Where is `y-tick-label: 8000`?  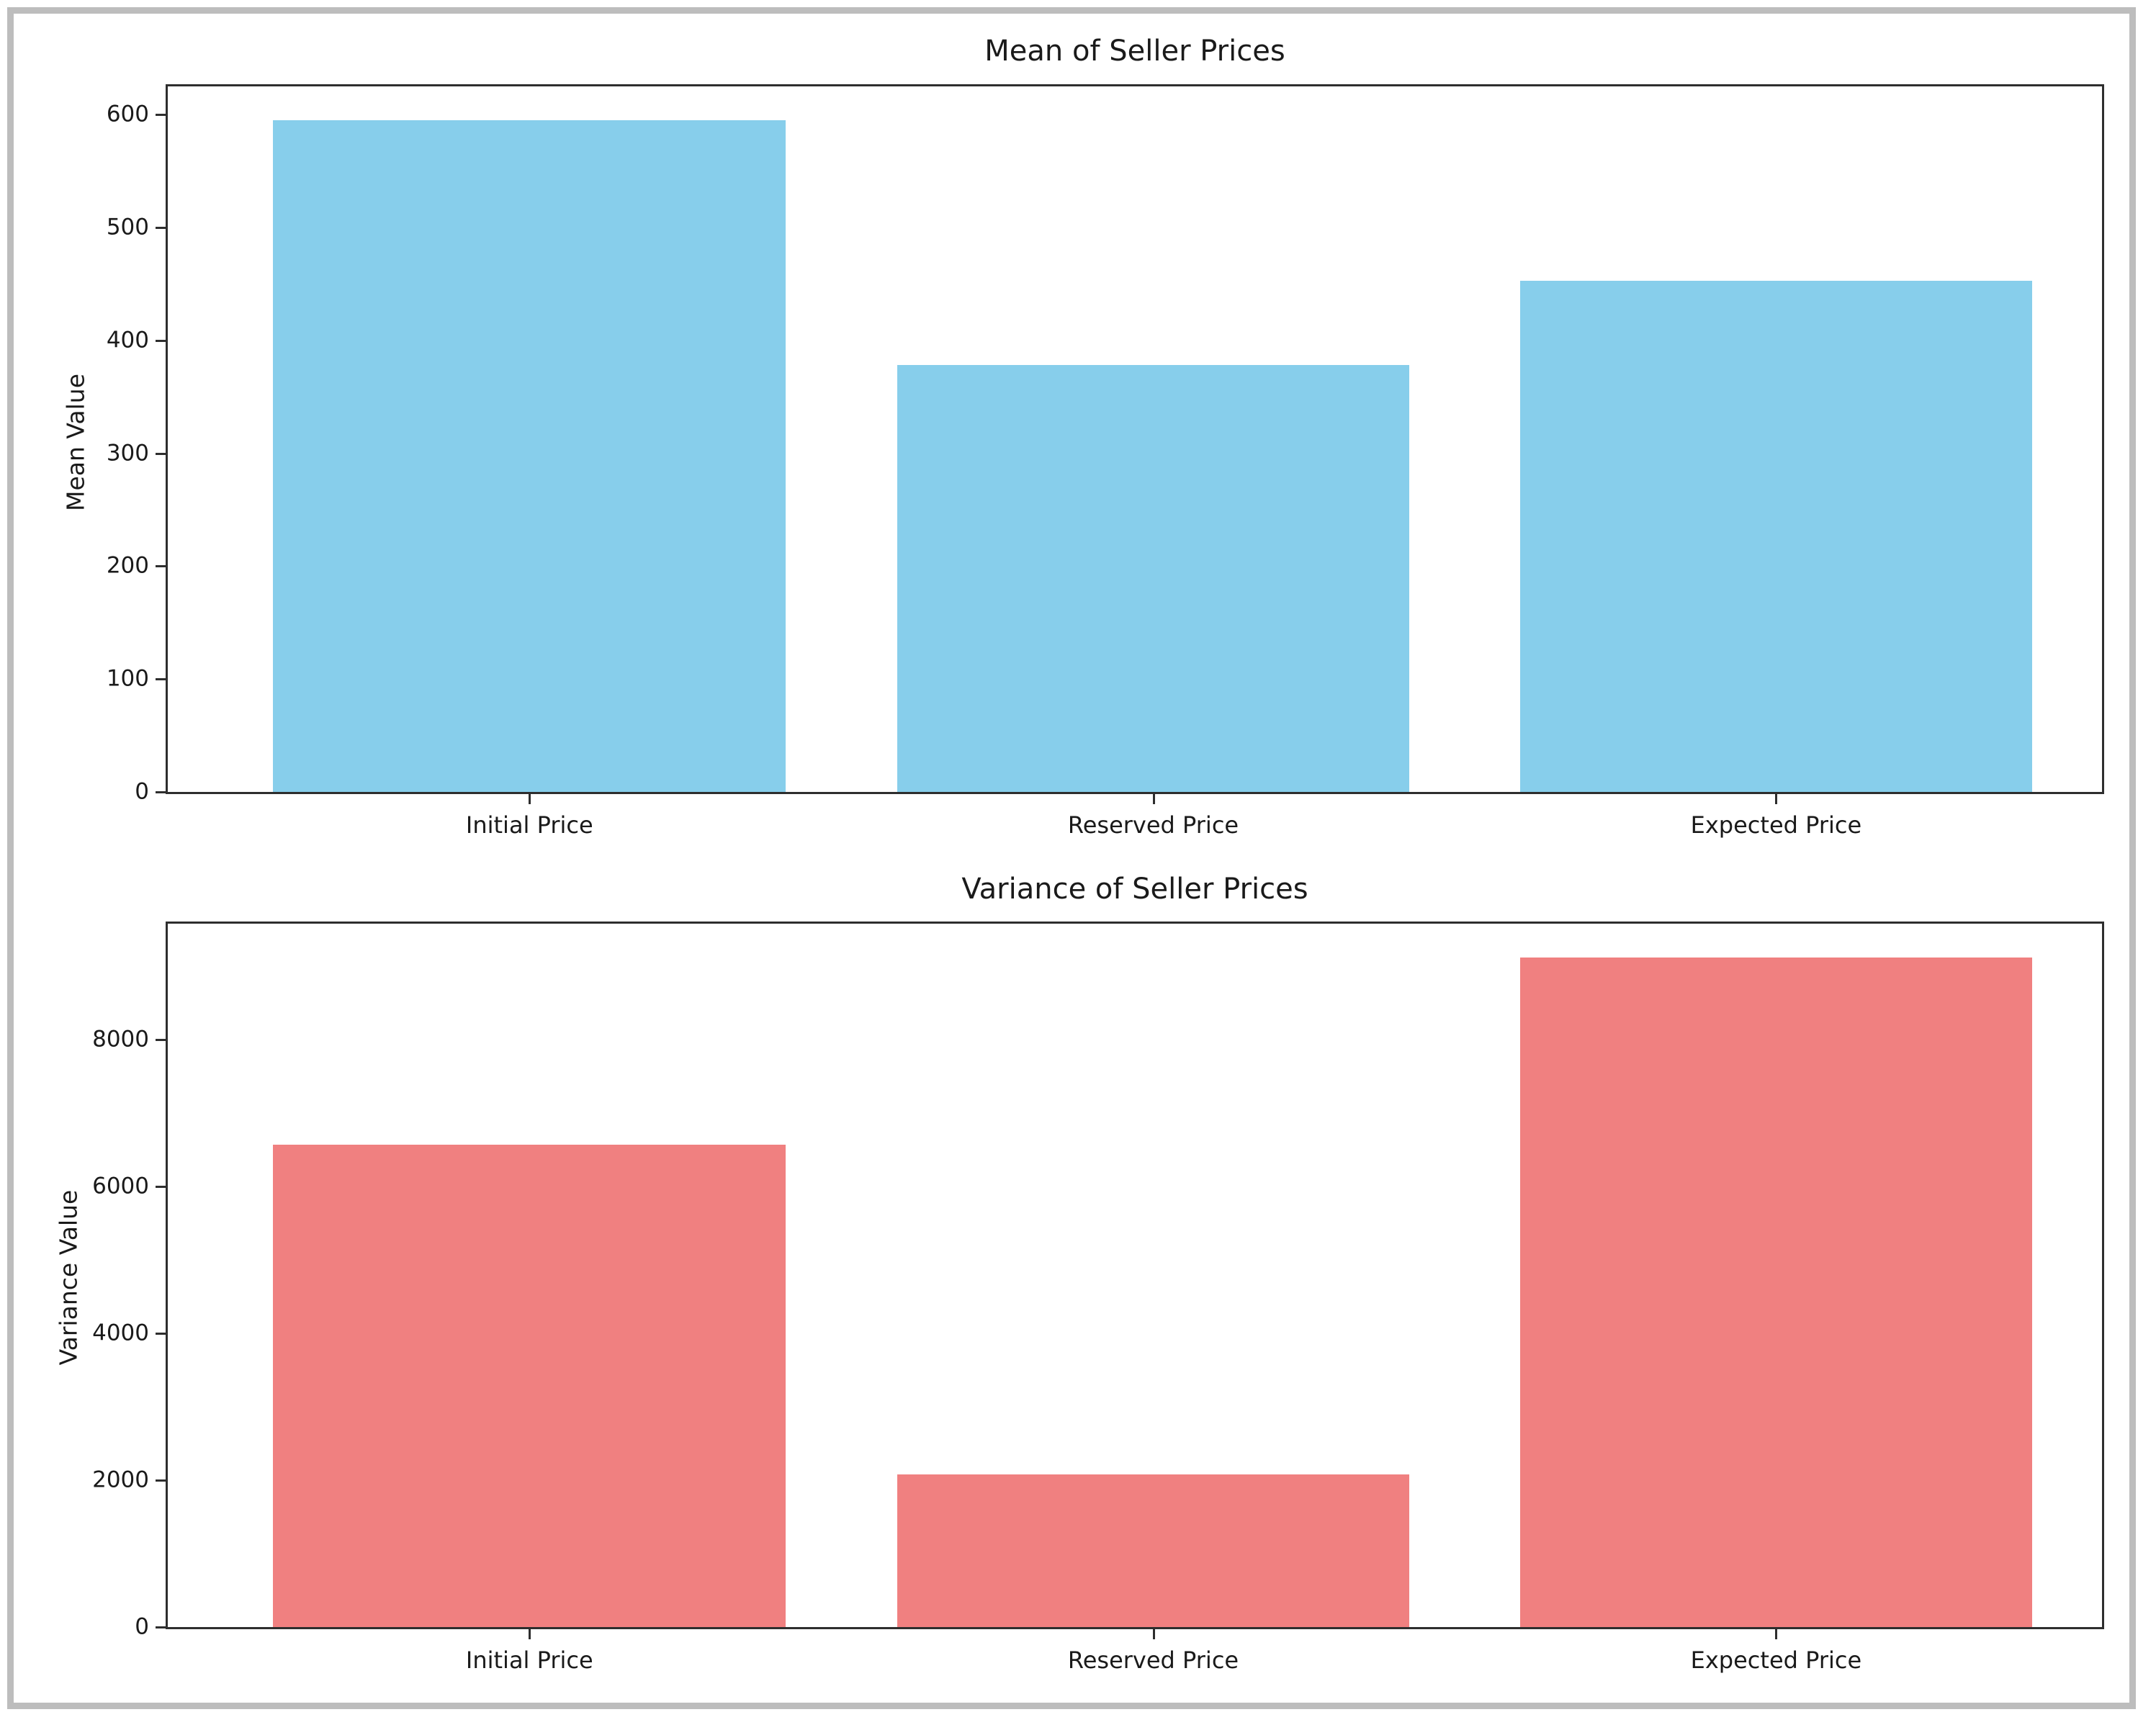 y-tick-label: 8000 is located at coordinates (120, 1039).